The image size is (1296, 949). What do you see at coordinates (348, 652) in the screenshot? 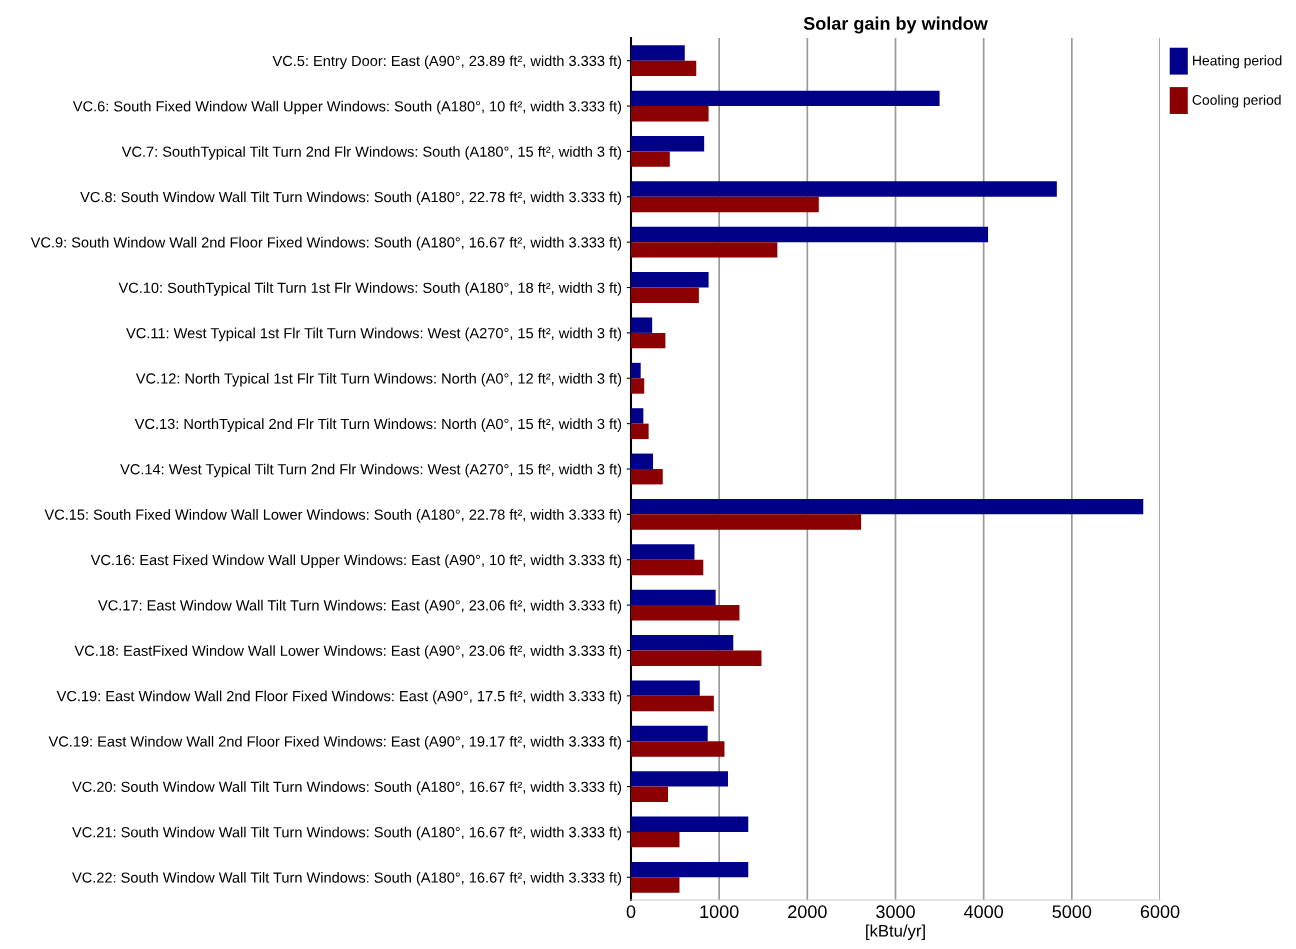
I see `y-tick-label: VC.18: EastFixed Window Wall Lower Windows: East (A90°, 23.06 ft², width 3.333 ft)` at bounding box center [348, 652].